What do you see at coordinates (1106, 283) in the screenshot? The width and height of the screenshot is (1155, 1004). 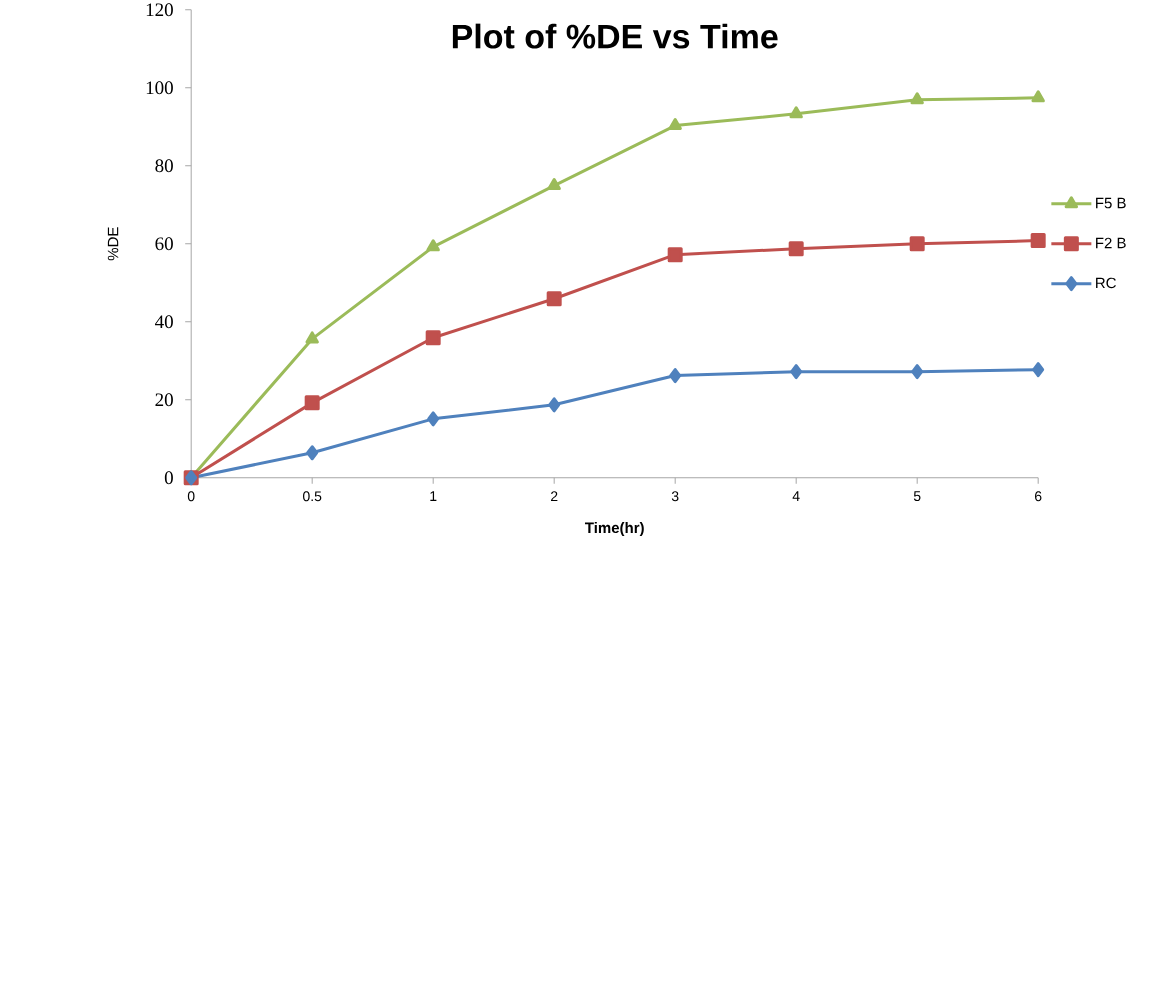 I see `legend-label: RC` at bounding box center [1106, 283].